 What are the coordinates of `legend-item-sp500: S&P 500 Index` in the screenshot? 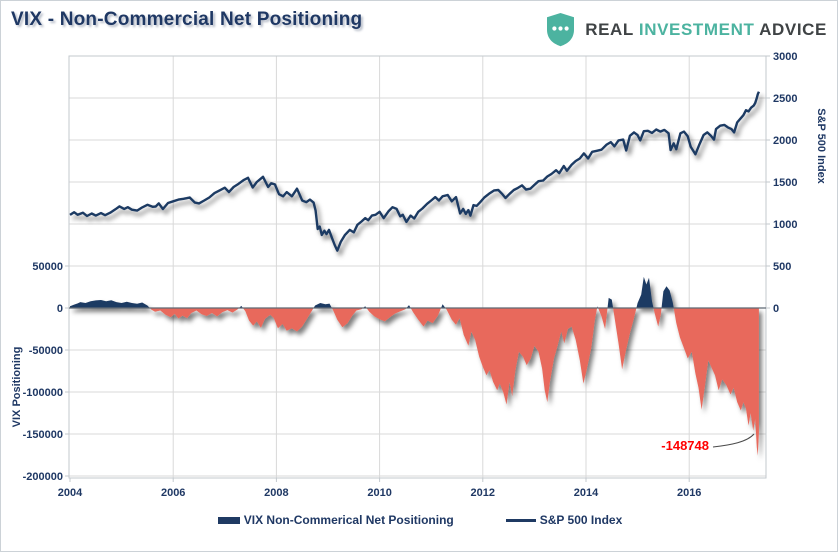 It's located at (564, 520).